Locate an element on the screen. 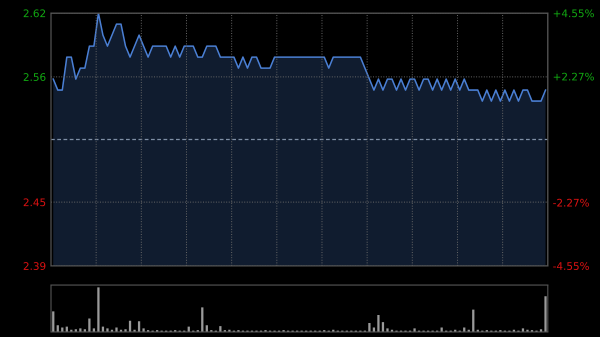 This screenshot has width=600, height=337. y2-tick-label: +4.55% is located at coordinates (574, 13).